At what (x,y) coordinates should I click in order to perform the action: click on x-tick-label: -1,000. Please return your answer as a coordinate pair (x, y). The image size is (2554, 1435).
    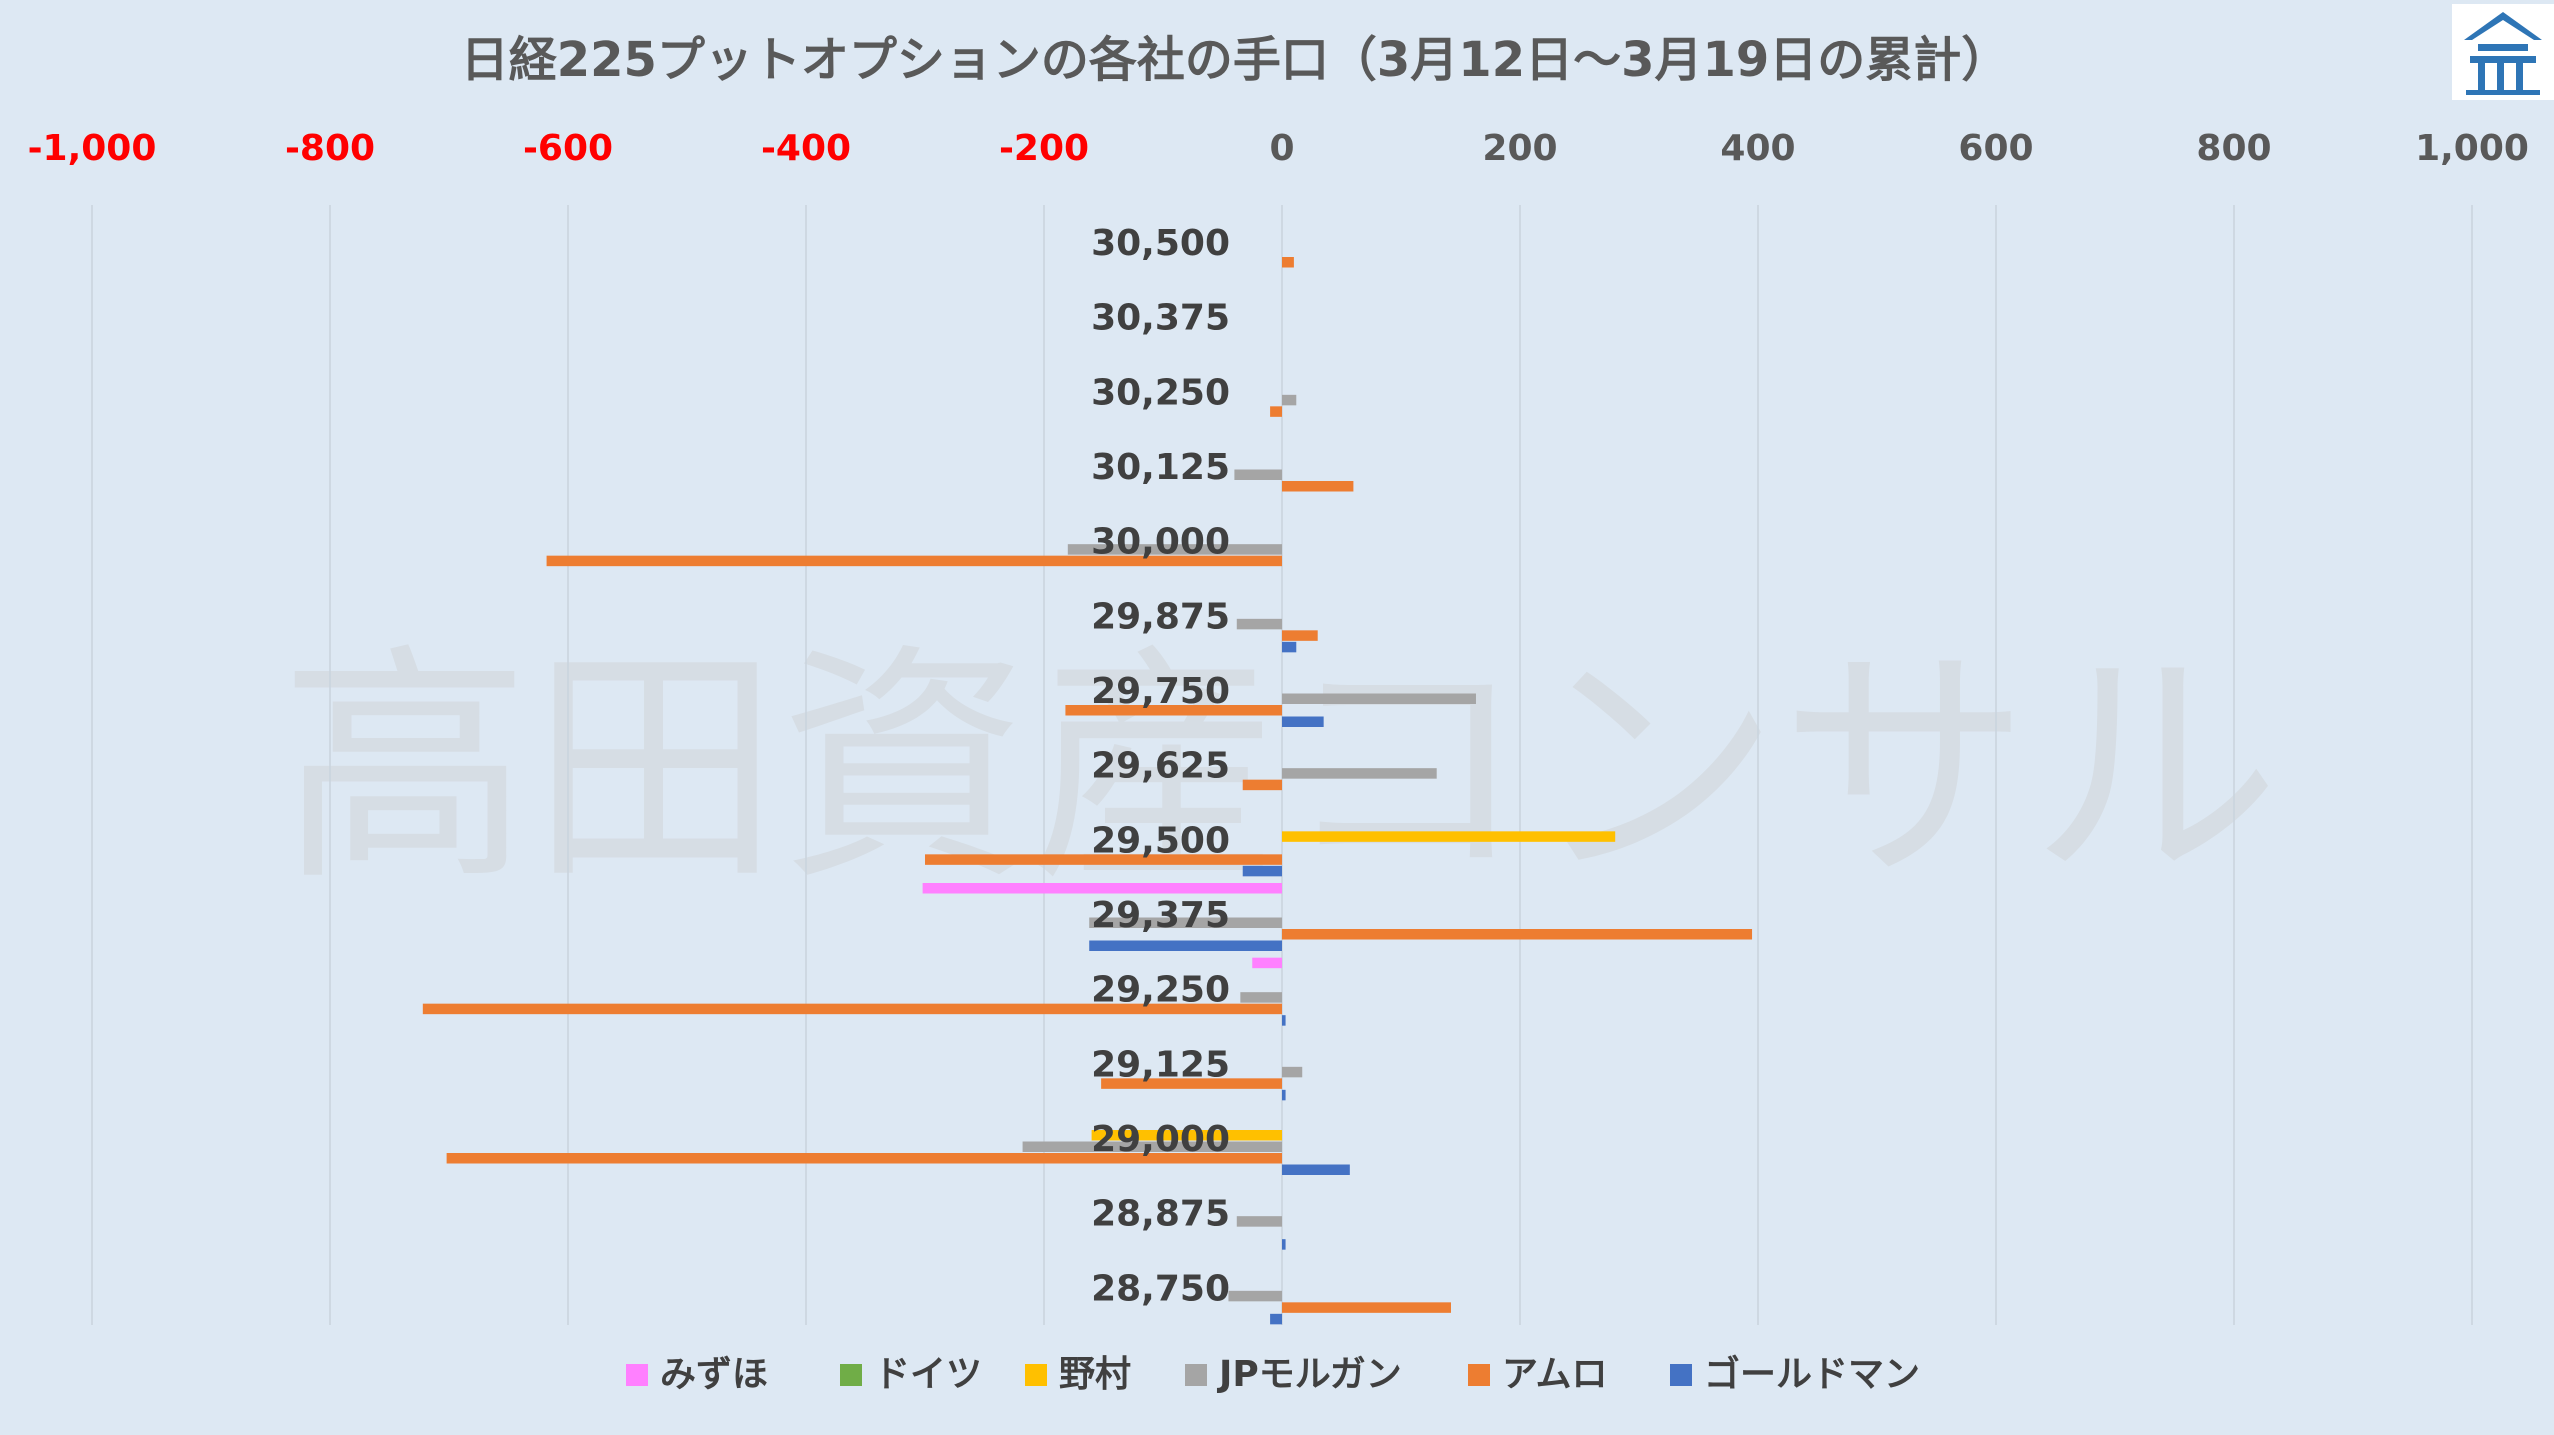
    Looking at the image, I should click on (92, 148).